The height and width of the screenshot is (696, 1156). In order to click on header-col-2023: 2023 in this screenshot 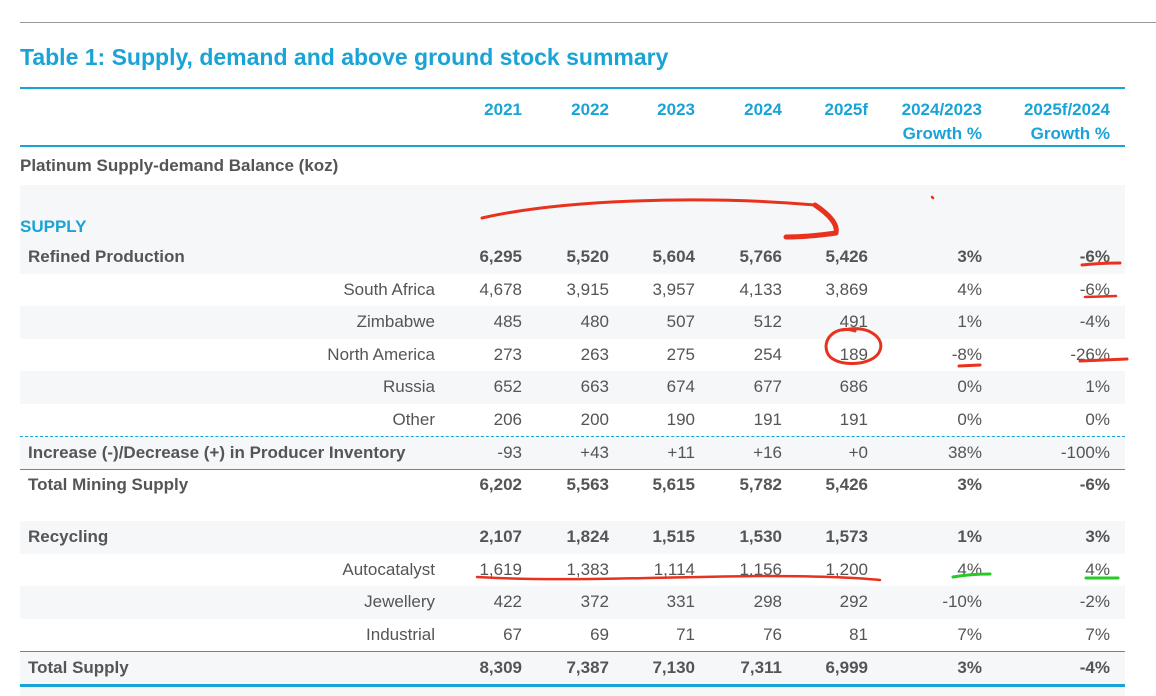, I will do `click(676, 110)`.